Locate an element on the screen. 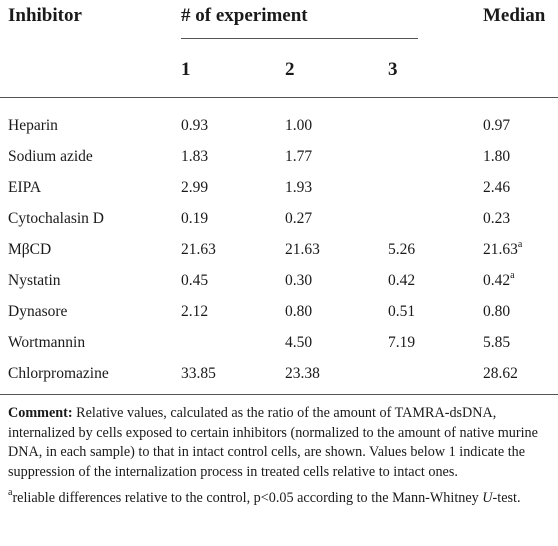 This screenshot has width=558, height=546. experiment-1-value: 1.83 is located at coordinates (195, 156).